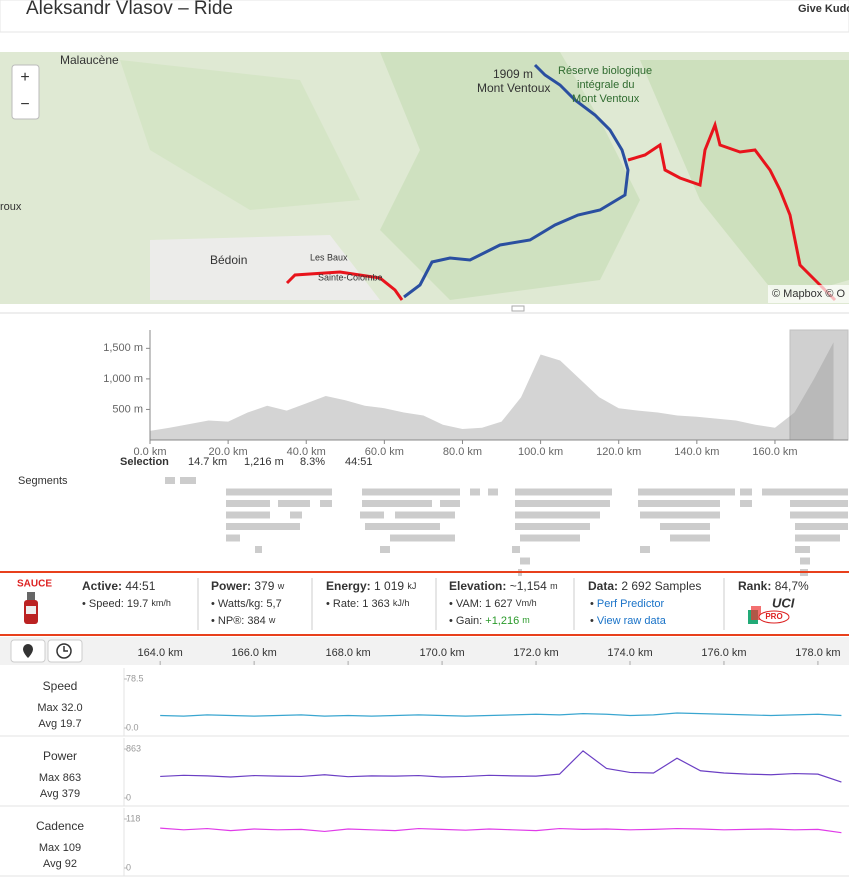  Describe the element at coordinates (618, 452) in the screenshot. I see `x-tick-label: 120.0 km` at that location.